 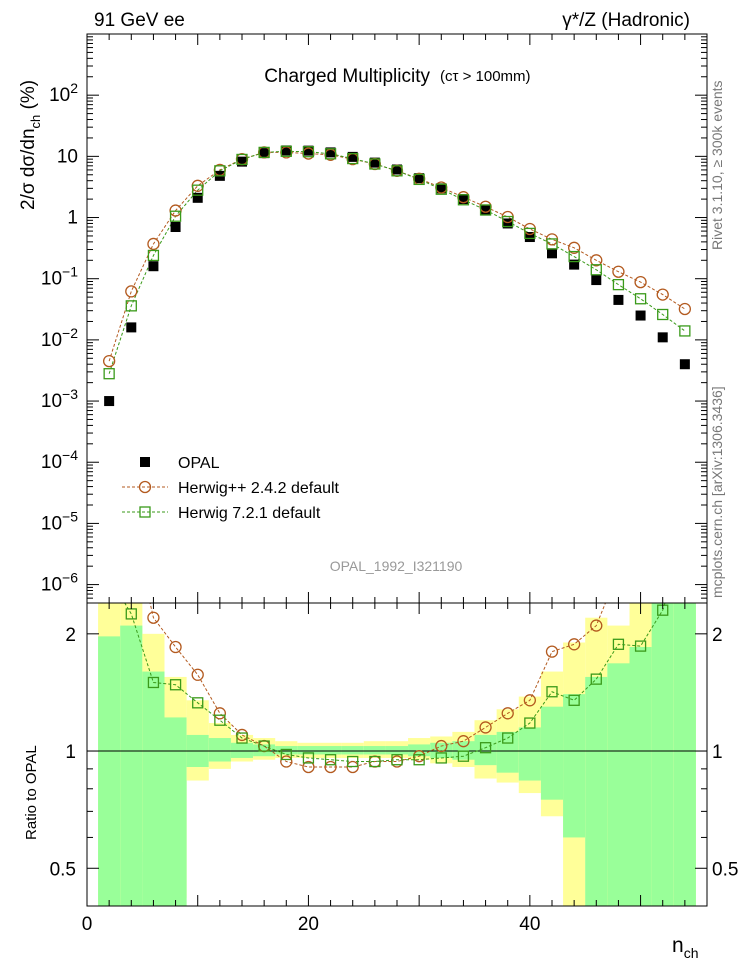 I want to click on y-tick-label: 10⁻⁶, so click(x=59, y=583).